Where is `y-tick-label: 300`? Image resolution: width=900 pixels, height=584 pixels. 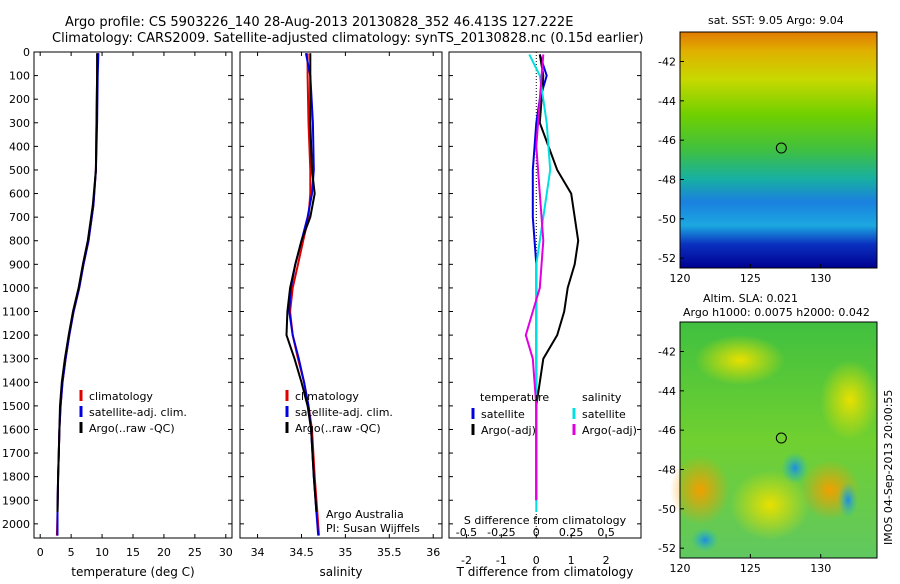
y-tick-label: 300 is located at coordinates (19, 123).